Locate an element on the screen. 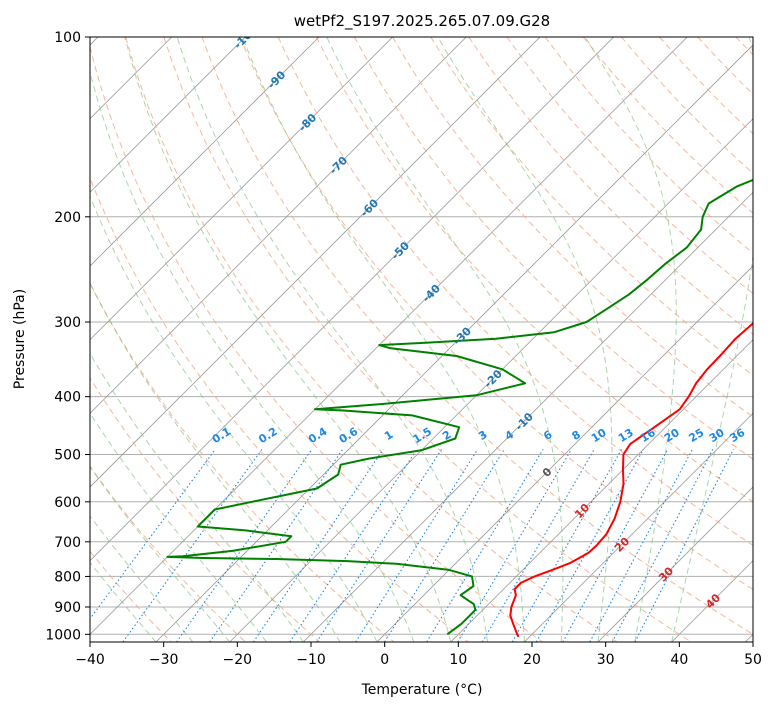 Image resolution: width=775 pixels, height=708 pixels. chart-title: wetPf2_S197.2025.265.07.09.G28 is located at coordinates (422, 21).